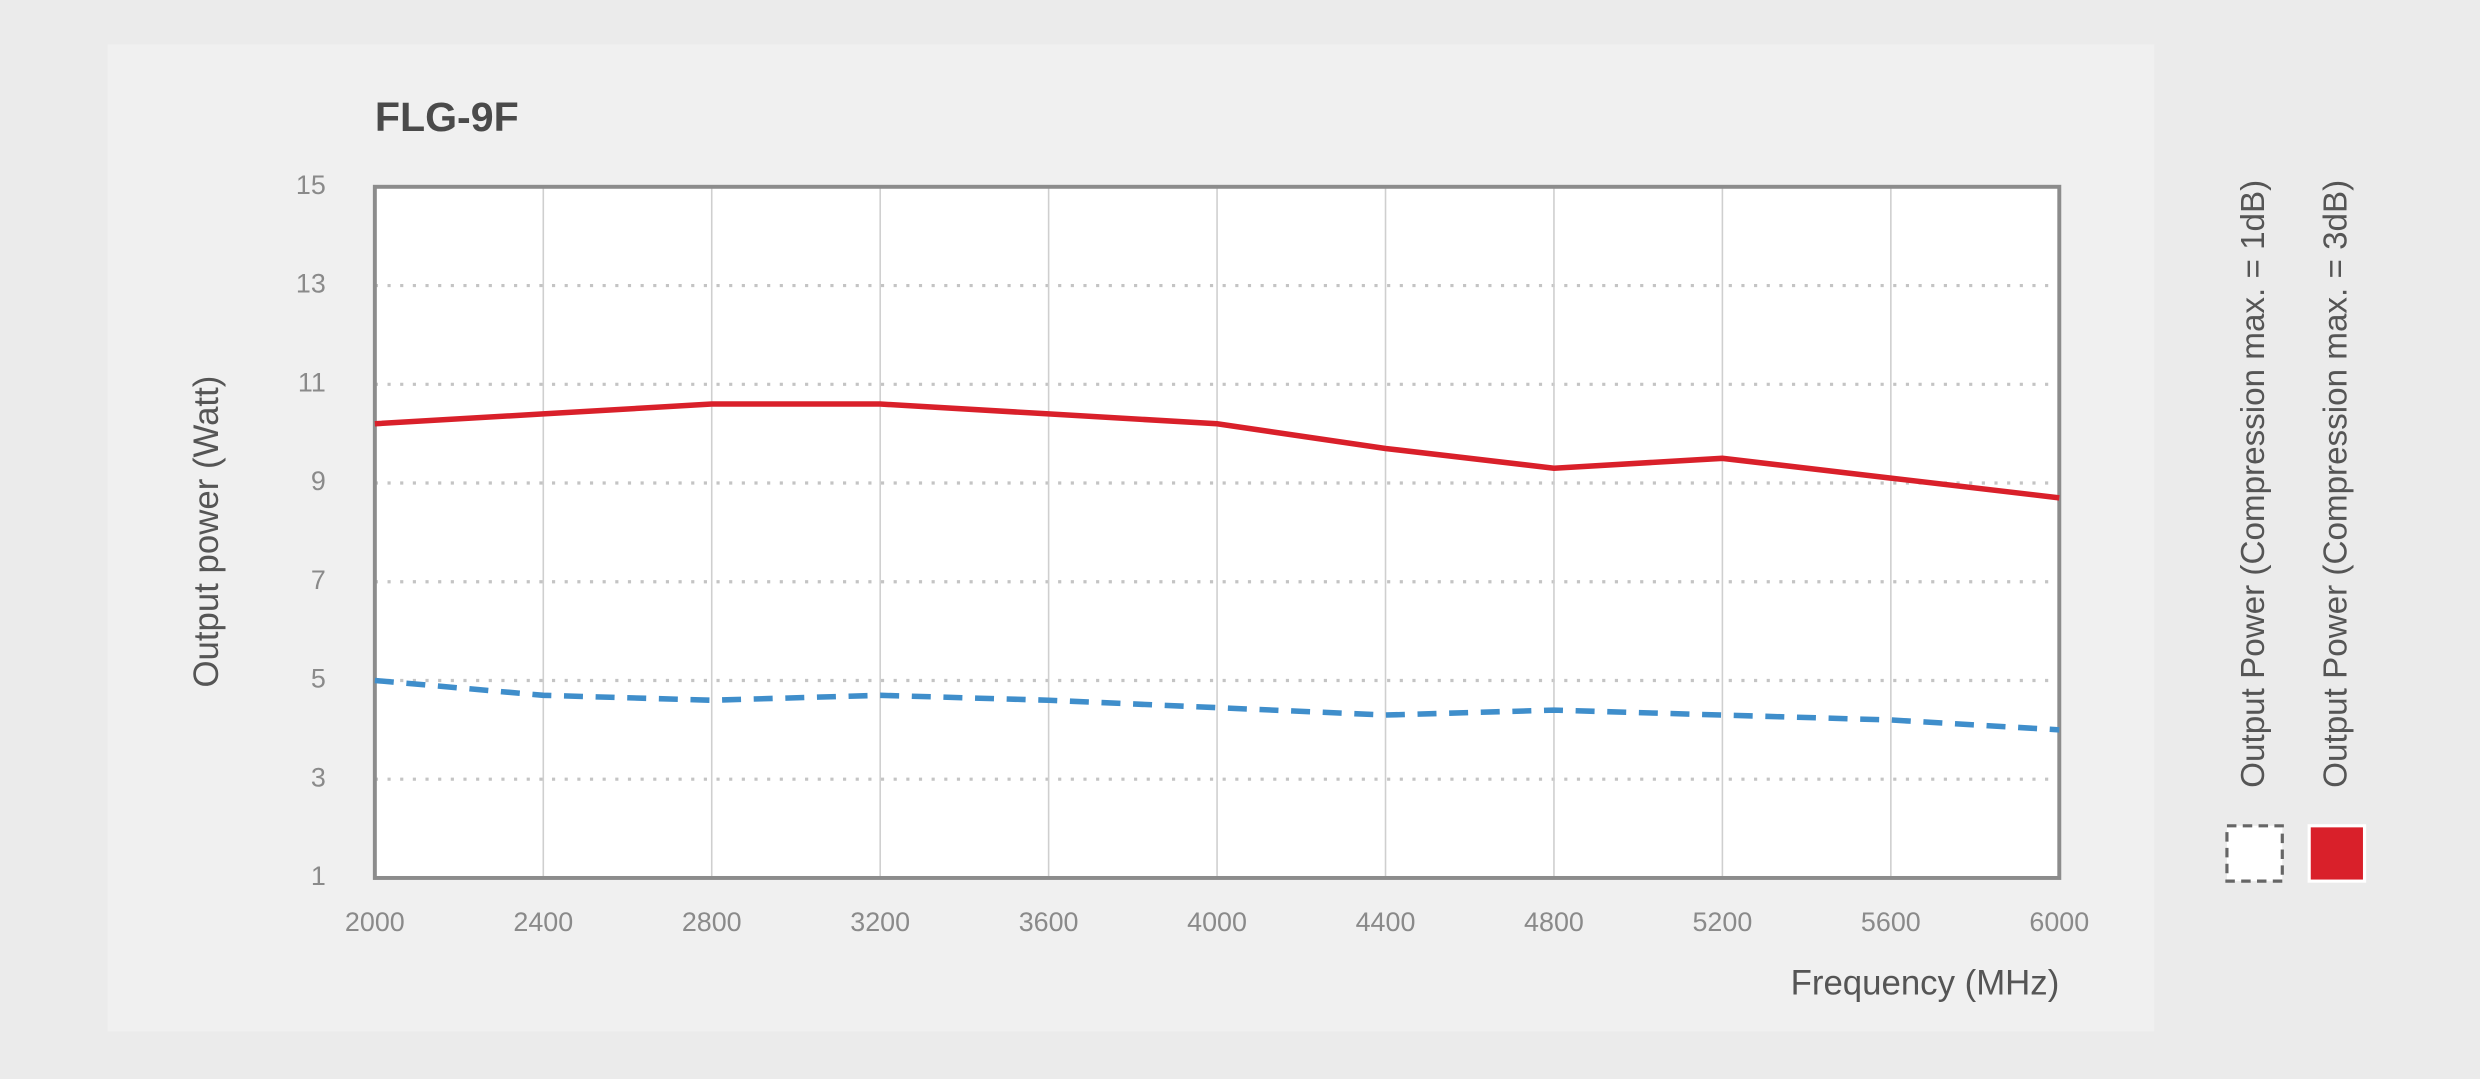 The width and height of the screenshot is (2480, 1079). Describe the element at coordinates (311, 185) in the screenshot. I see `y-tick-label: 15` at that location.